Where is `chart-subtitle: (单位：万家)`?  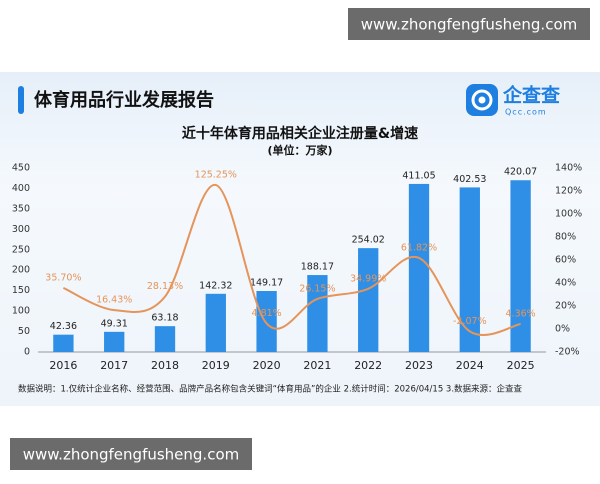
chart-subtitle: (单位：万家) is located at coordinates (299, 150).